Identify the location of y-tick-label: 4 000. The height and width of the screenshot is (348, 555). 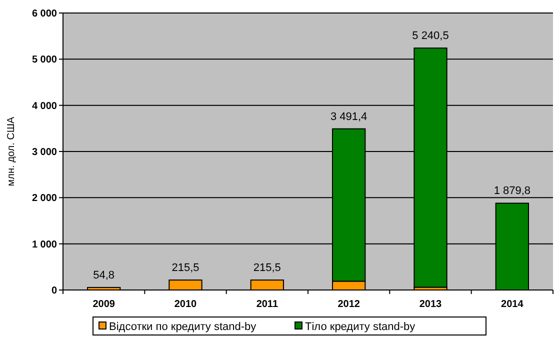
(45, 106).